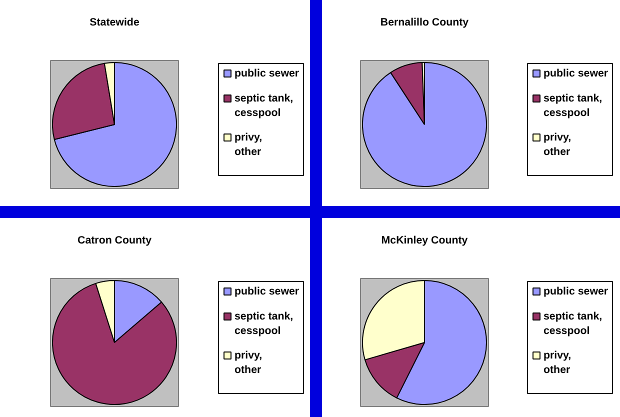 This screenshot has width=620, height=417. I want to click on chart-title: McKinley County, so click(424, 240).